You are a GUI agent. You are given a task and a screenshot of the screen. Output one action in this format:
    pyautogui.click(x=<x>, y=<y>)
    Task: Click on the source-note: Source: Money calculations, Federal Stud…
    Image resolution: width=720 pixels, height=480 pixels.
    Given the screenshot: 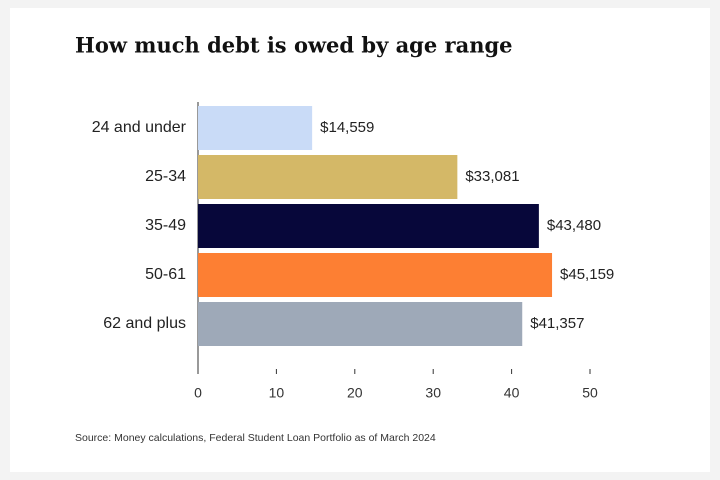 What is the action you would take?
    pyautogui.click(x=255, y=438)
    